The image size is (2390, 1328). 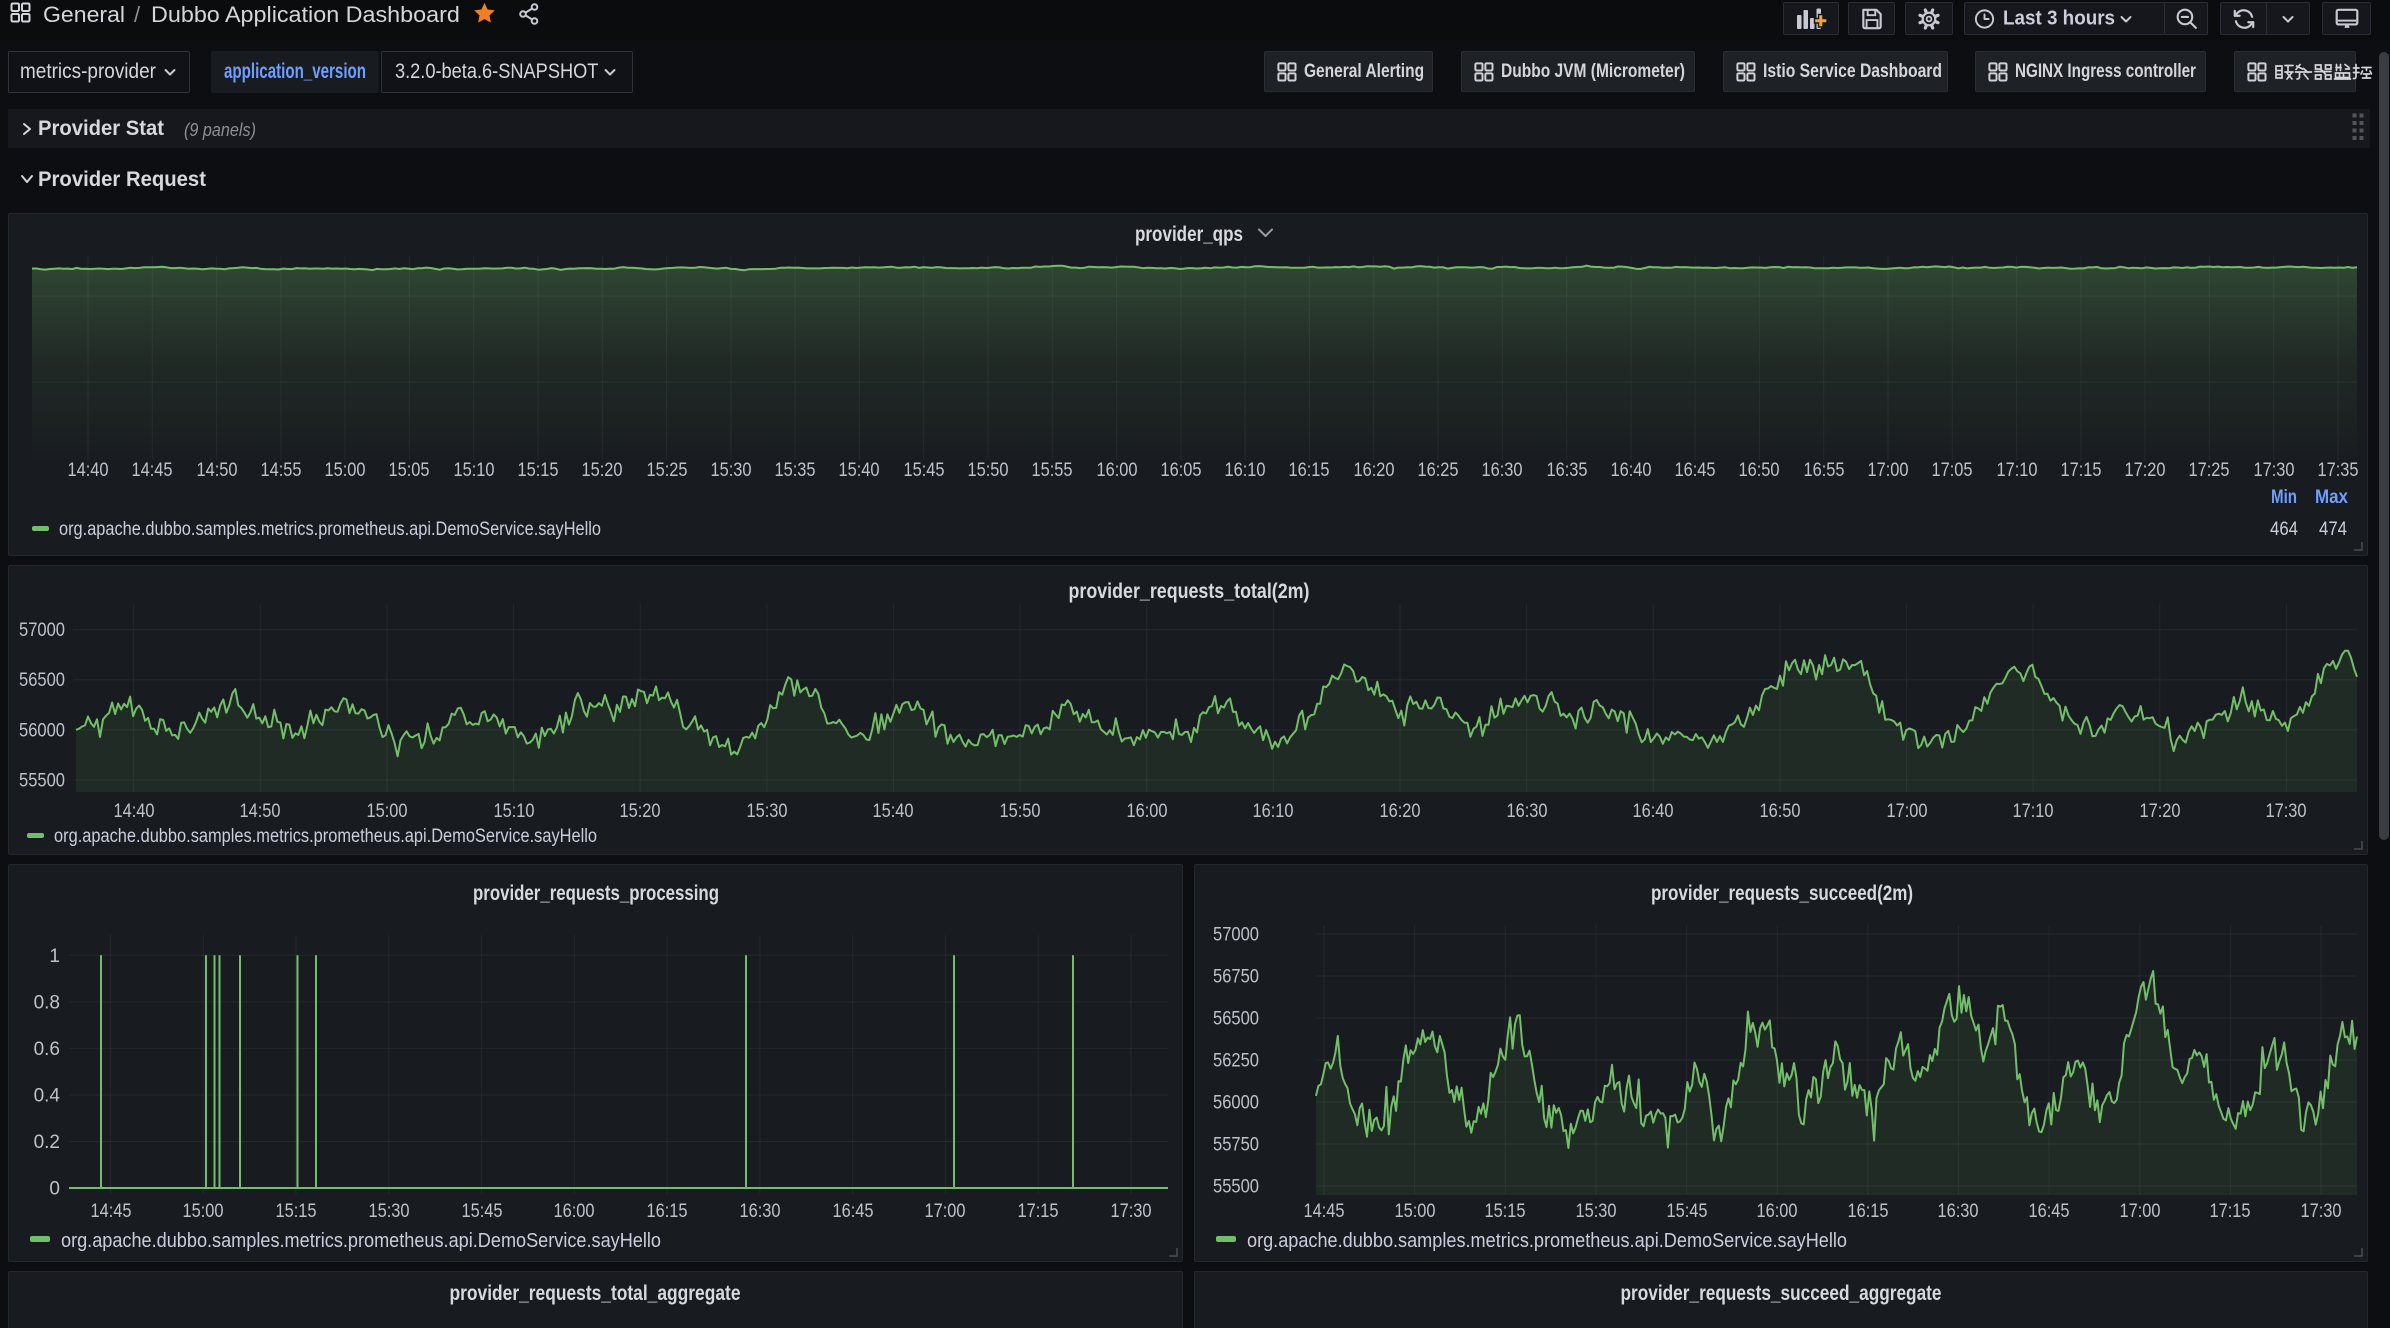 What do you see at coordinates (988, 470) in the screenshot?
I see `svg-text: 15:50` at bounding box center [988, 470].